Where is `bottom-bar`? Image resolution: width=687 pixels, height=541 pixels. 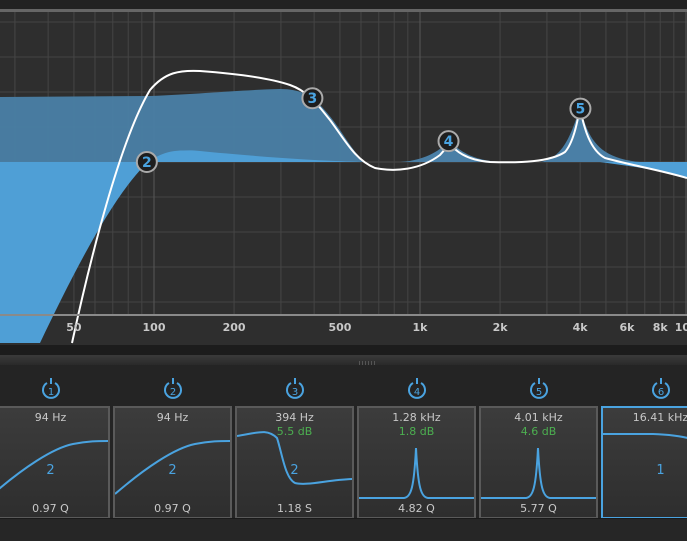 bottom-bar is located at coordinates (343, 529).